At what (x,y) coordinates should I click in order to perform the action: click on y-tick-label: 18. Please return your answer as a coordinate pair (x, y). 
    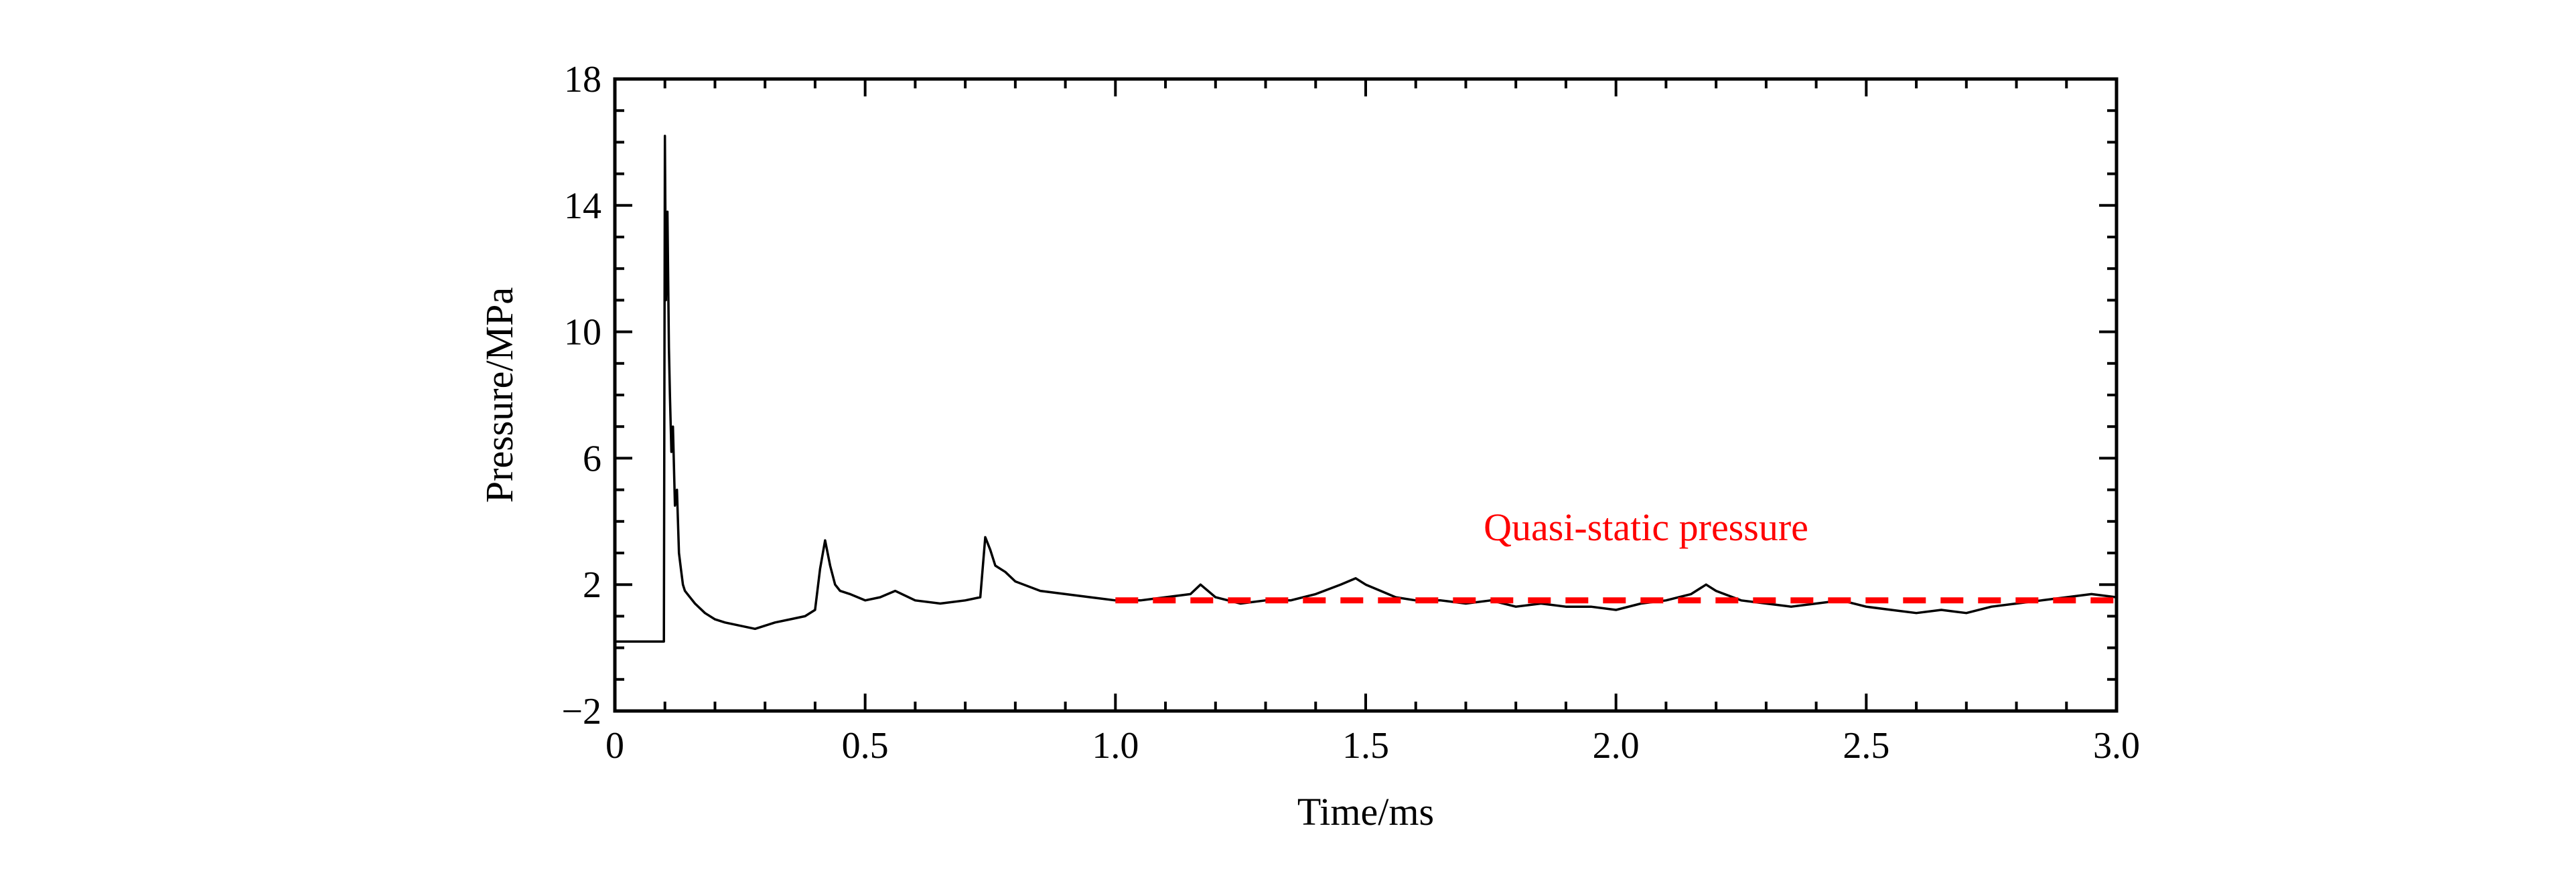
    Looking at the image, I should click on (582, 79).